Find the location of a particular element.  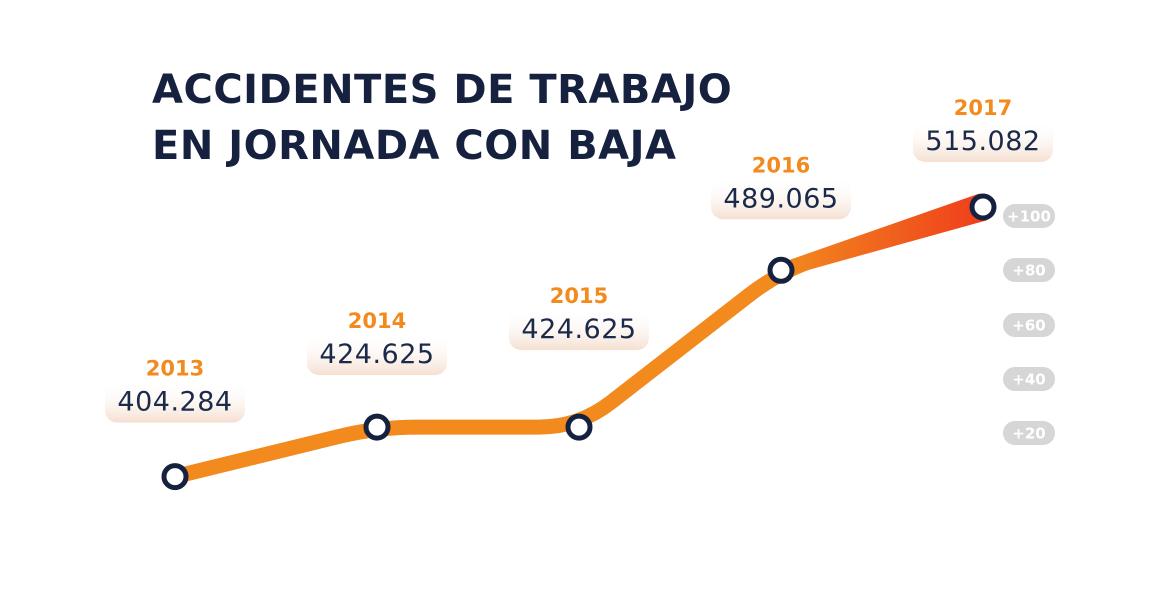

year-label: 2015 is located at coordinates (579, 296).